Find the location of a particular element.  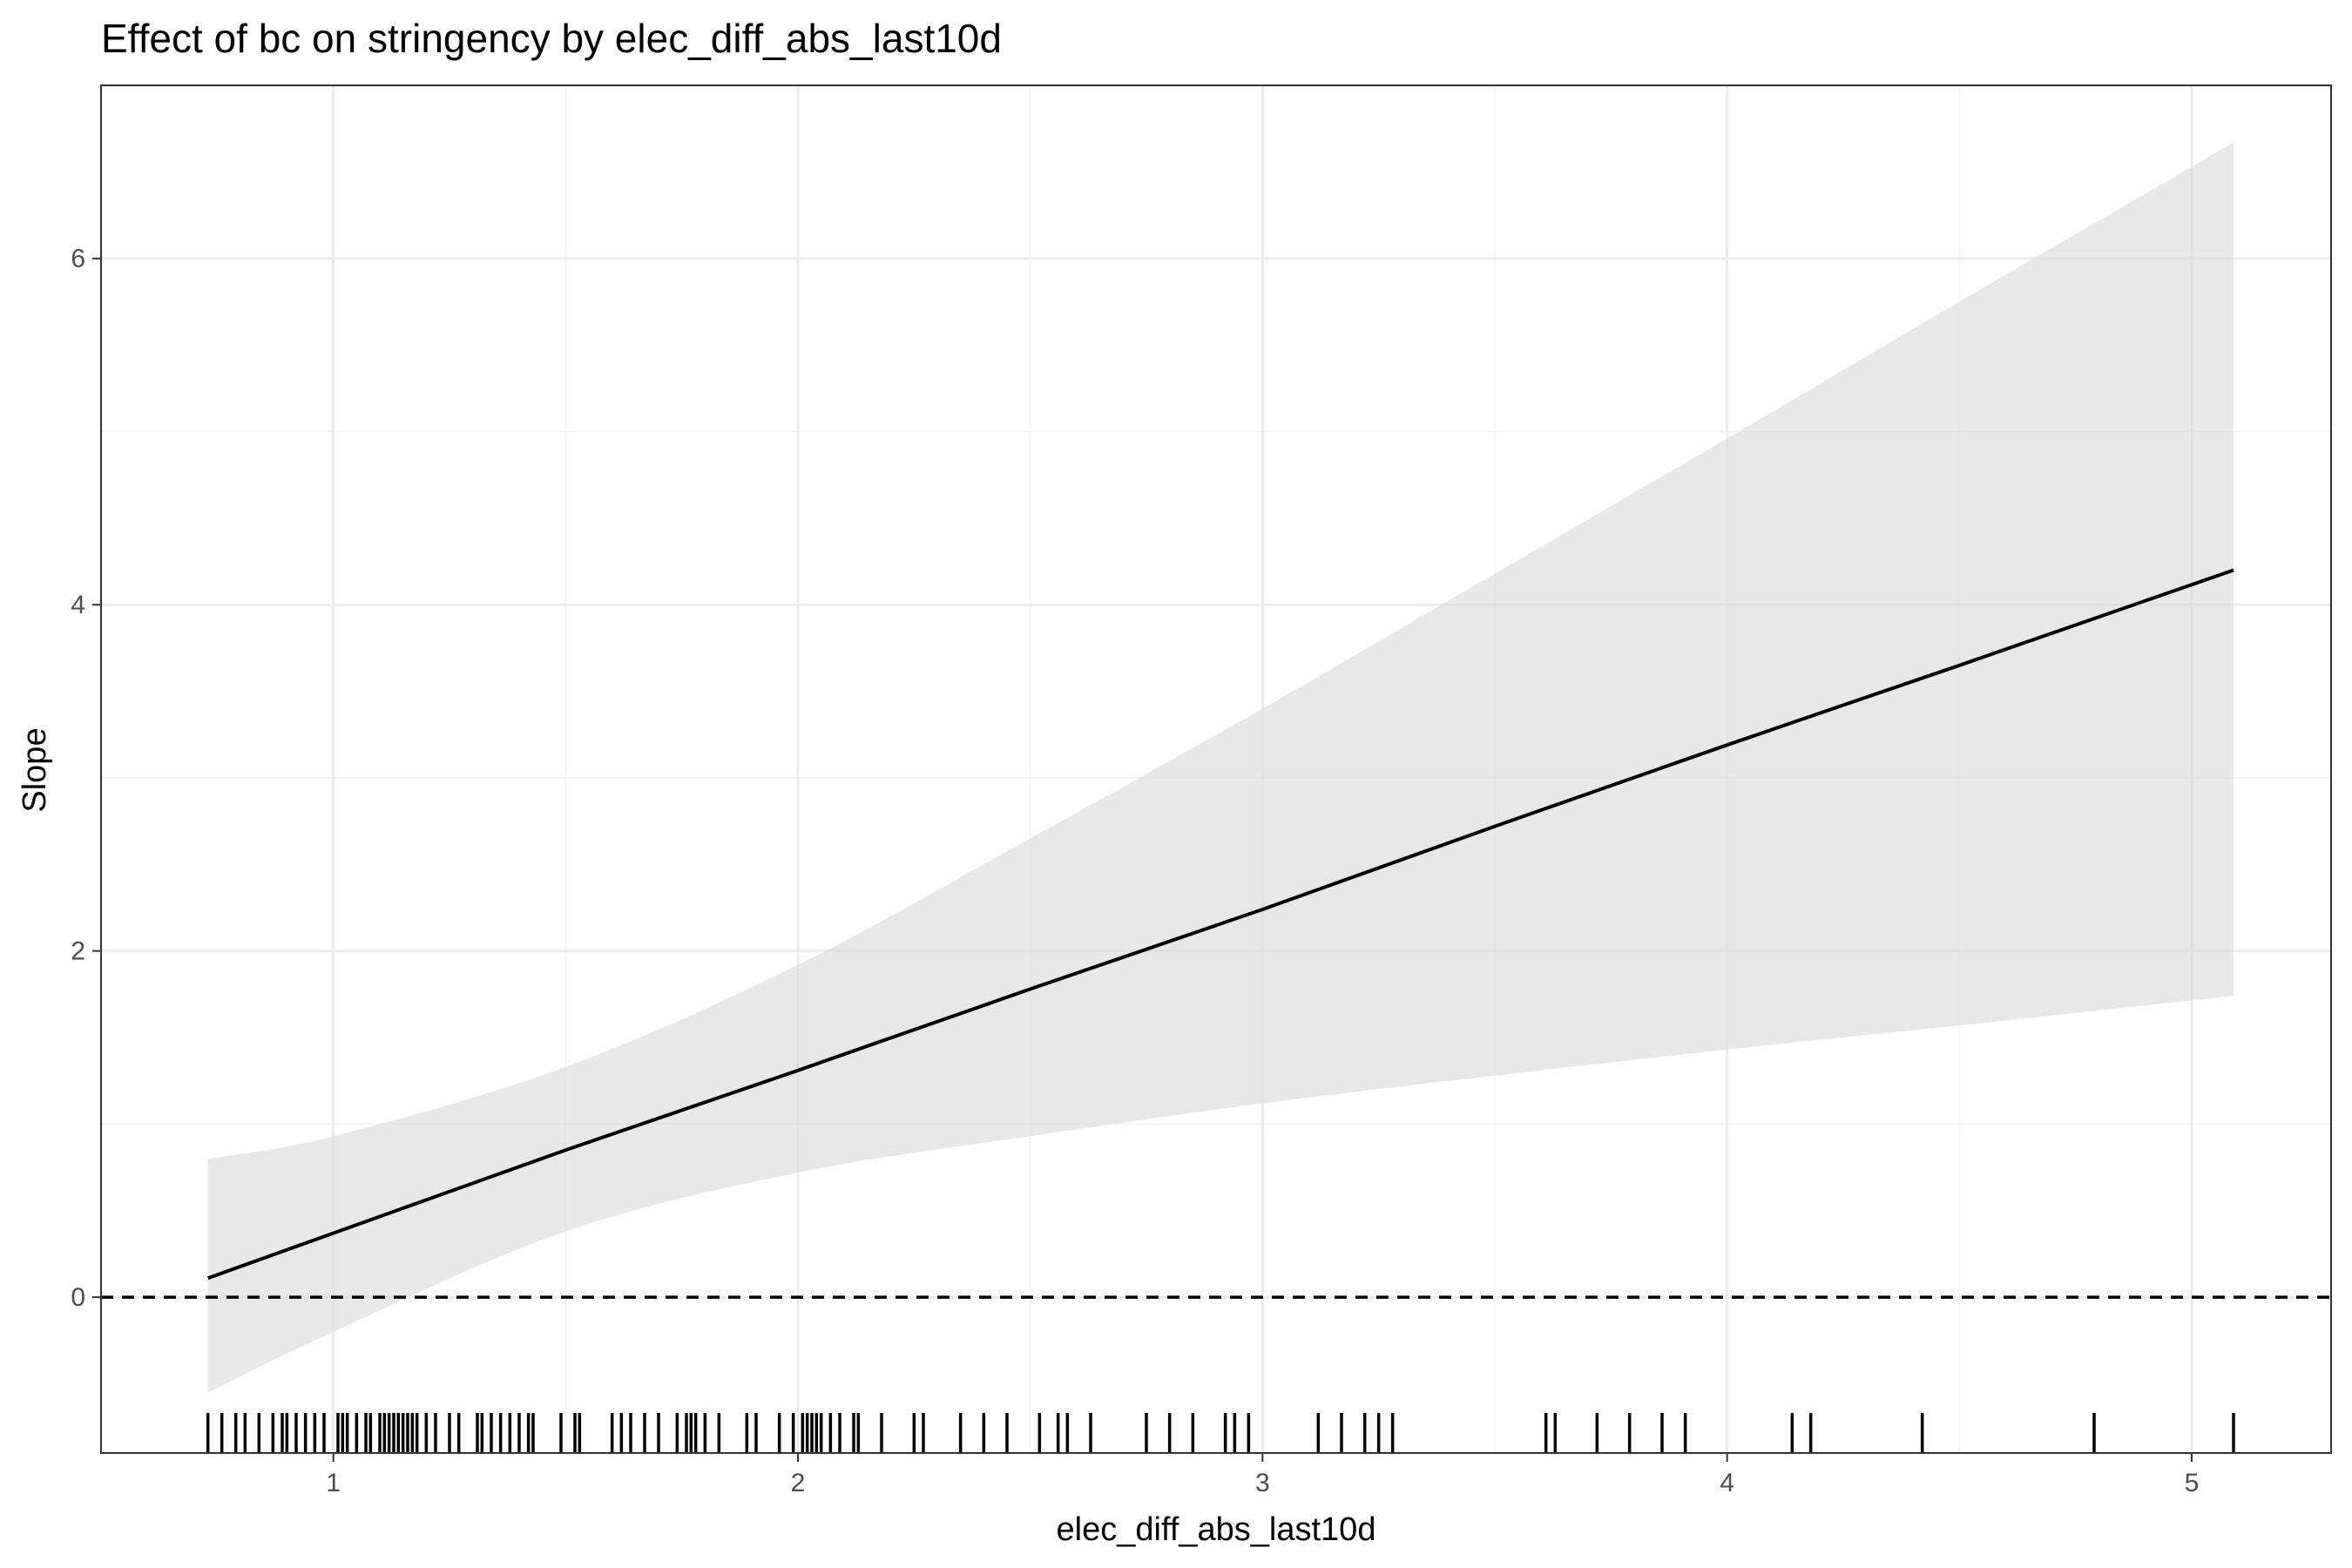

x-tick-label: 2 is located at coordinates (798, 1483).